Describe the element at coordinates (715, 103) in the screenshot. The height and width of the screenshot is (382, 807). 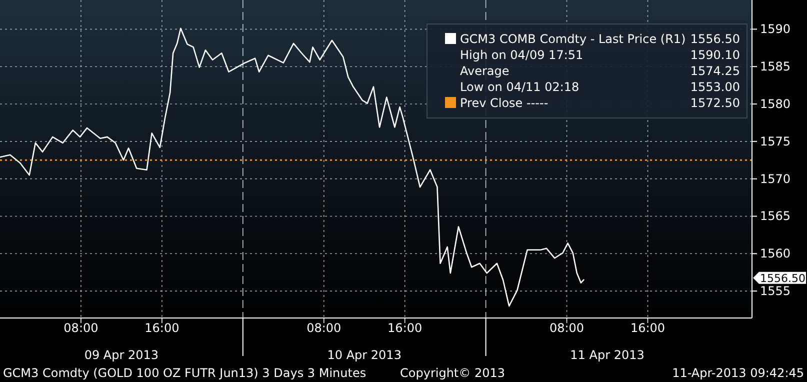
I see `annotation: 1572.50` at that location.